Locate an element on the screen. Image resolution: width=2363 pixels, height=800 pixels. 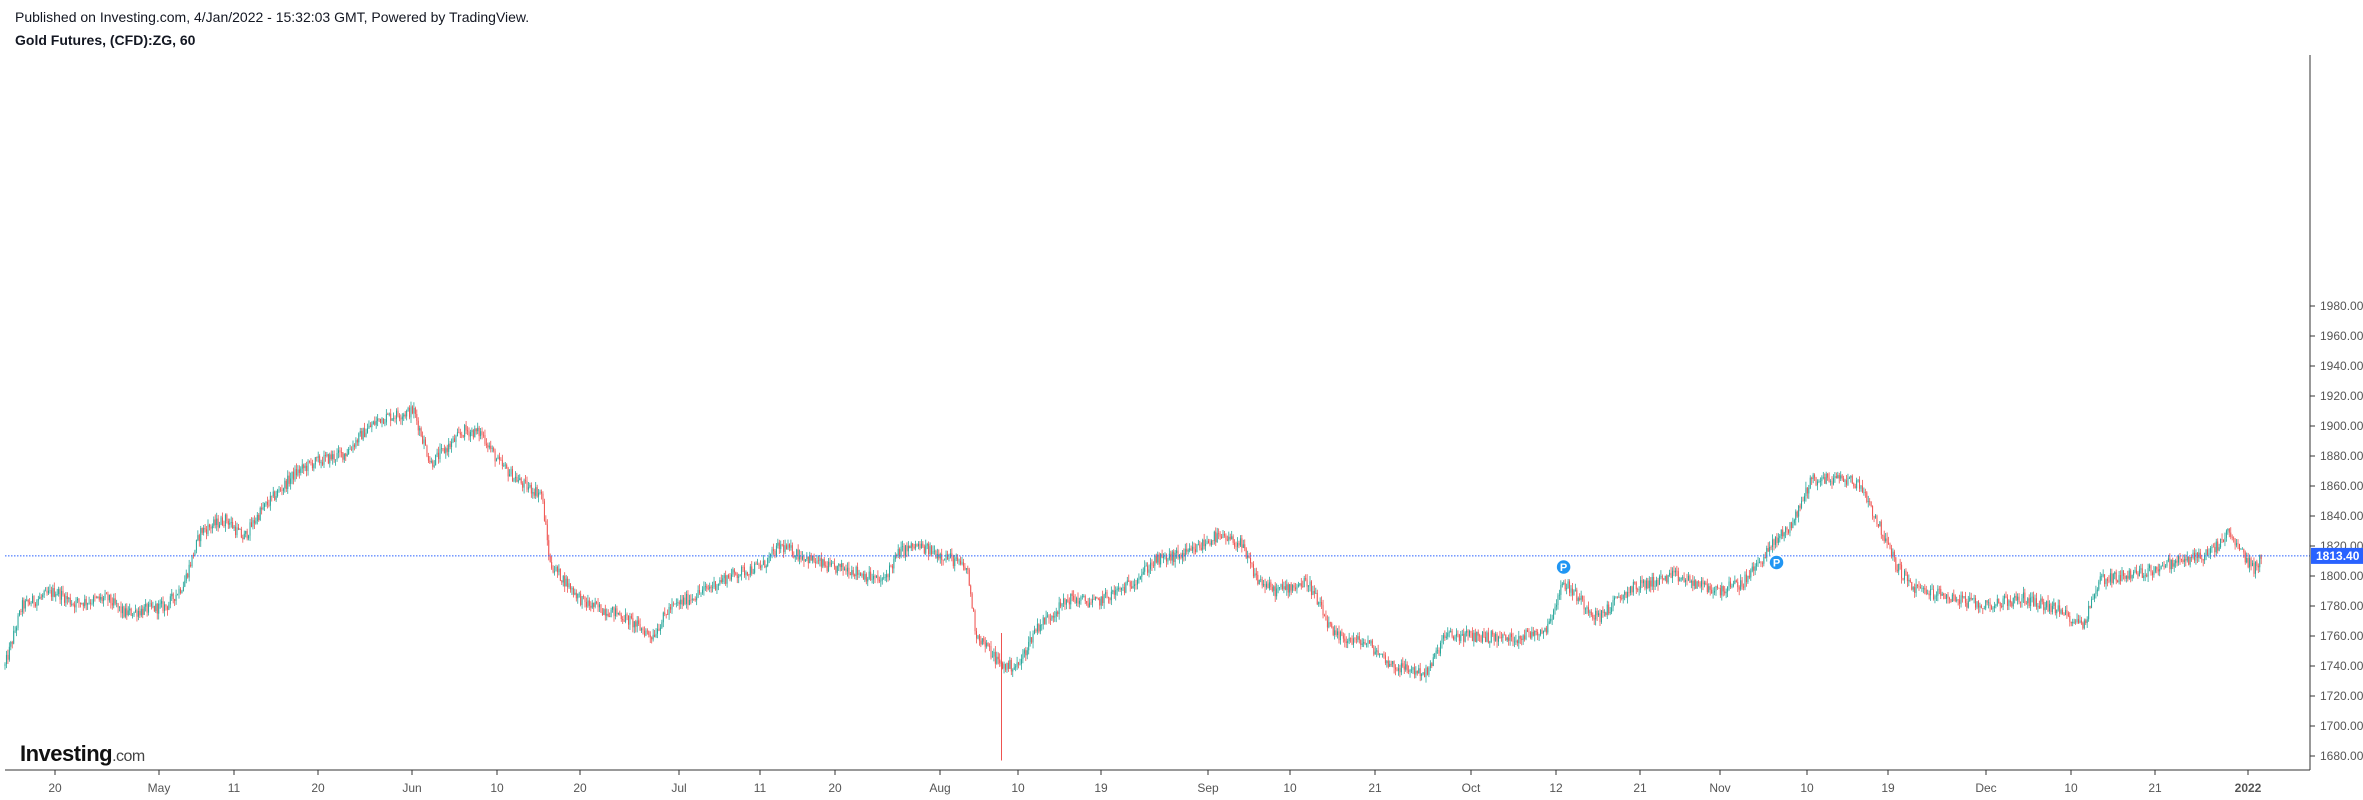
event-marker-label: P is located at coordinates (1776, 564).